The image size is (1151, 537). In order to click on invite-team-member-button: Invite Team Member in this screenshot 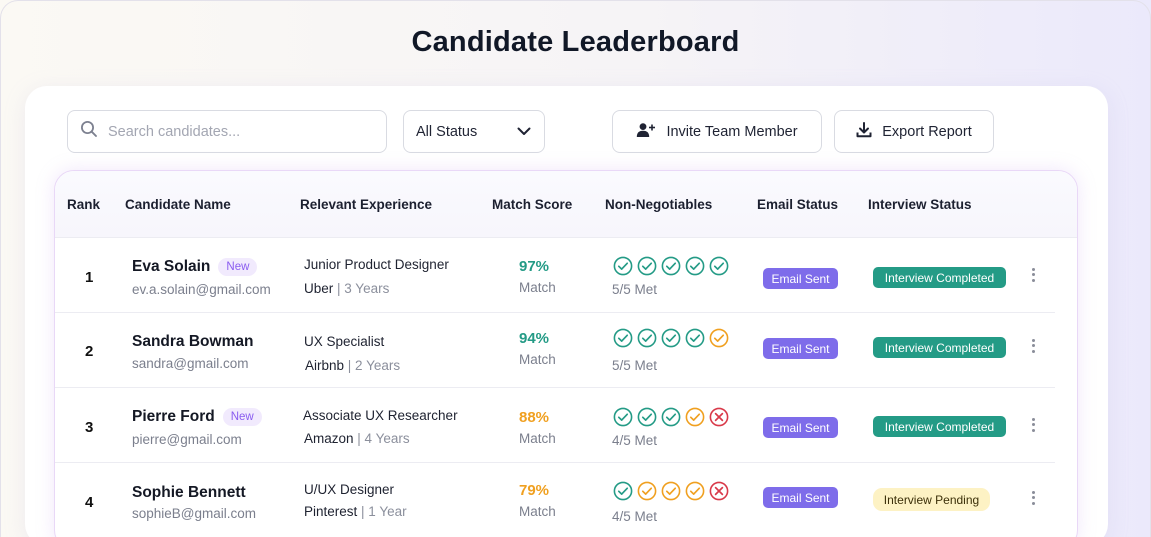, I will do `click(717, 131)`.